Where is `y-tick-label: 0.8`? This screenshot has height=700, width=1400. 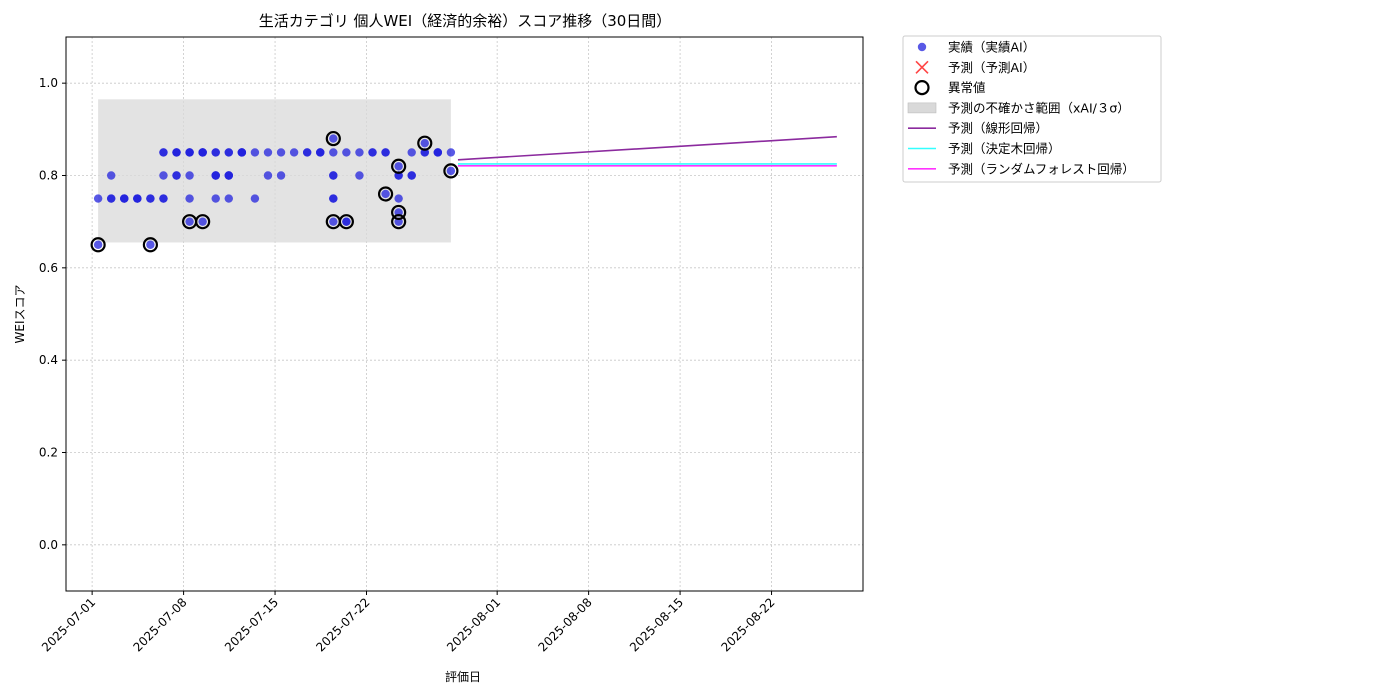 y-tick-label: 0.8 is located at coordinates (48, 176).